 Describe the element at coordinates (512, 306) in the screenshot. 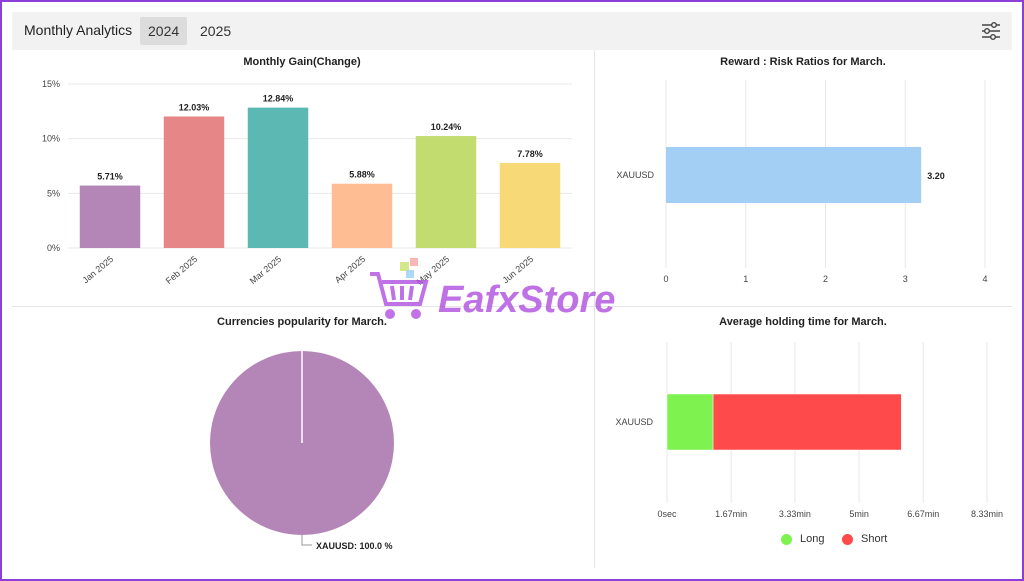

I see `panel-divider-horizontal` at that location.